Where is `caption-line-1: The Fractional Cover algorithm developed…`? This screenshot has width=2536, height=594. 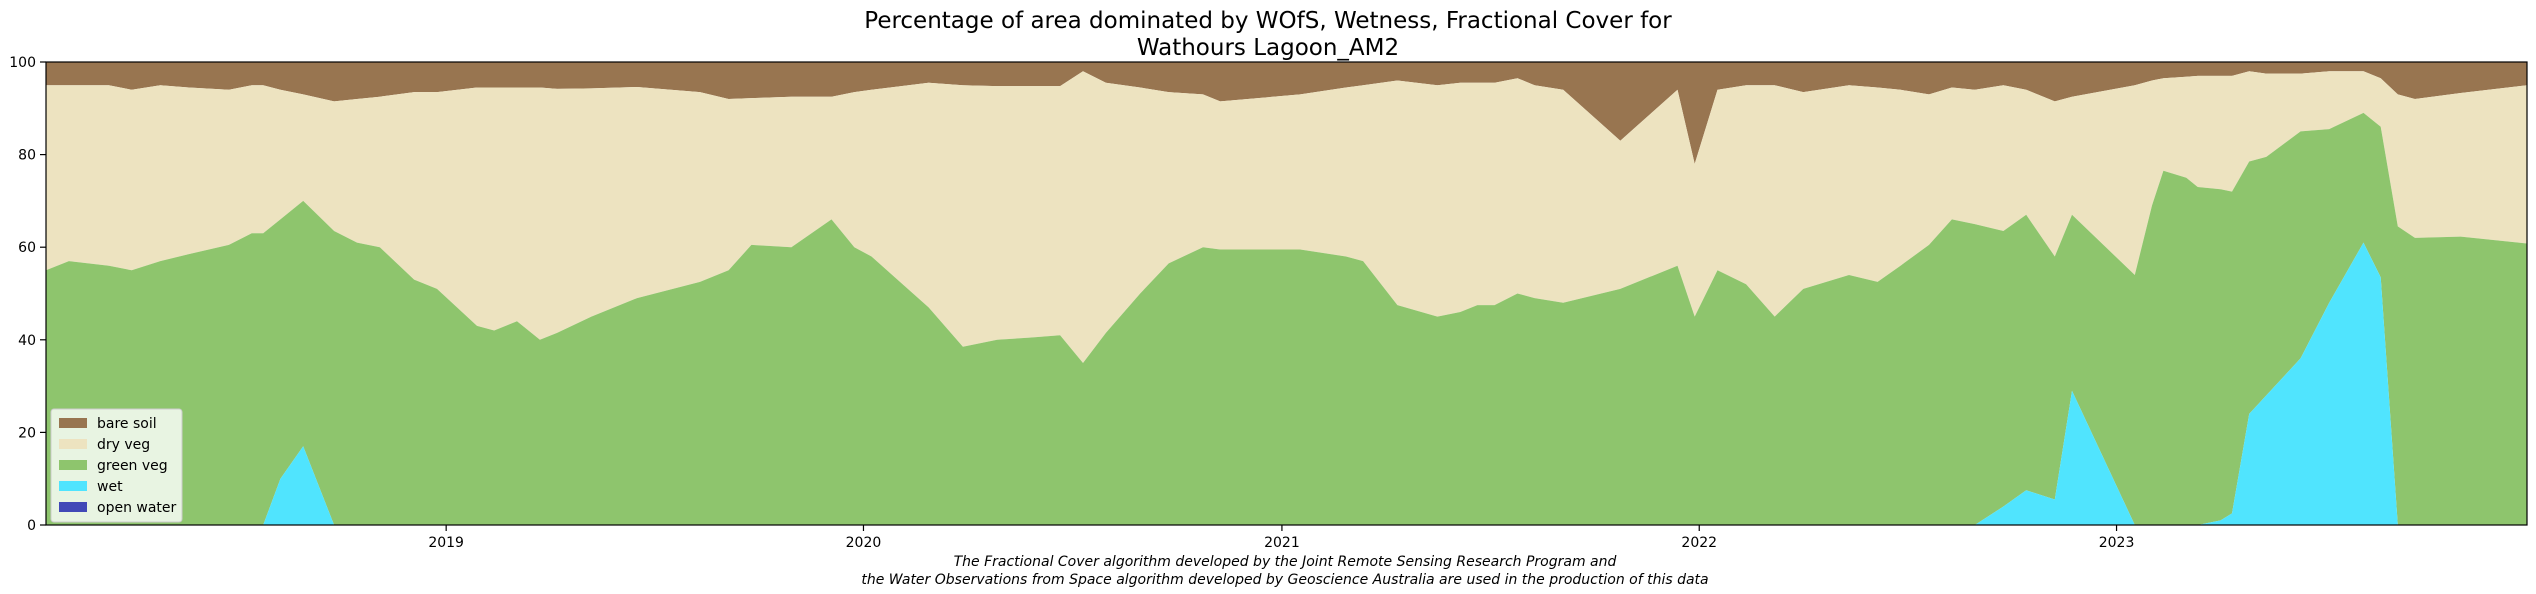 caption-line-1: The Fractional Cover algorithm developed… is located at coordinates (1285, 562).